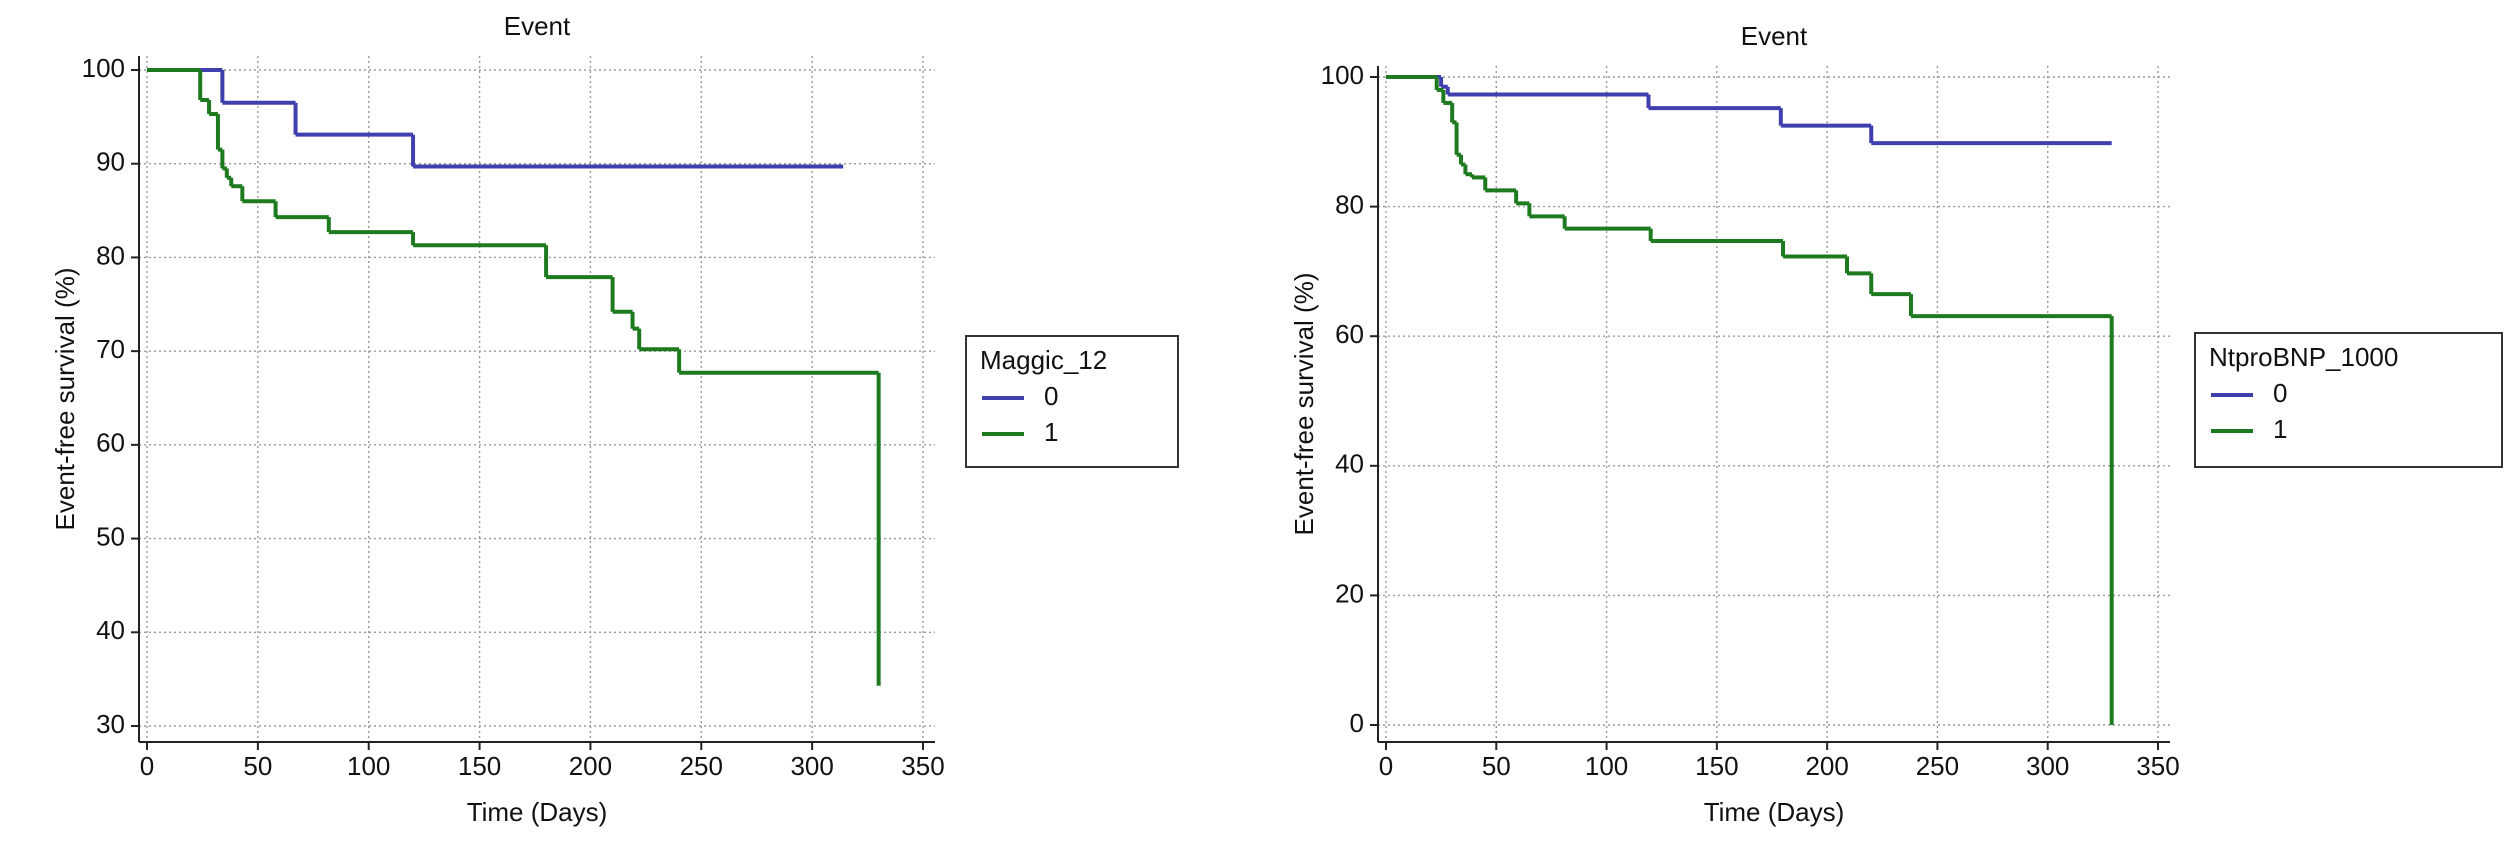 Image resolution: width=2508 pixels, height=850 pixels. Describe the element at coordinates (110, 349) in the screenshot. I see `y-tick-label: 70` at that location.